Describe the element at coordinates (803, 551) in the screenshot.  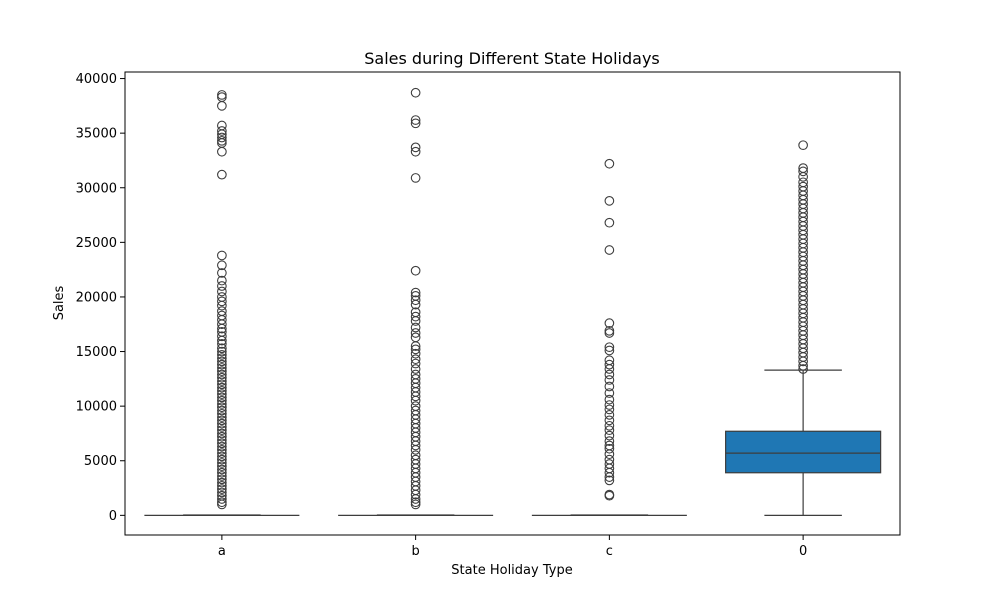
I see `x-tick-label: 0` at that location.